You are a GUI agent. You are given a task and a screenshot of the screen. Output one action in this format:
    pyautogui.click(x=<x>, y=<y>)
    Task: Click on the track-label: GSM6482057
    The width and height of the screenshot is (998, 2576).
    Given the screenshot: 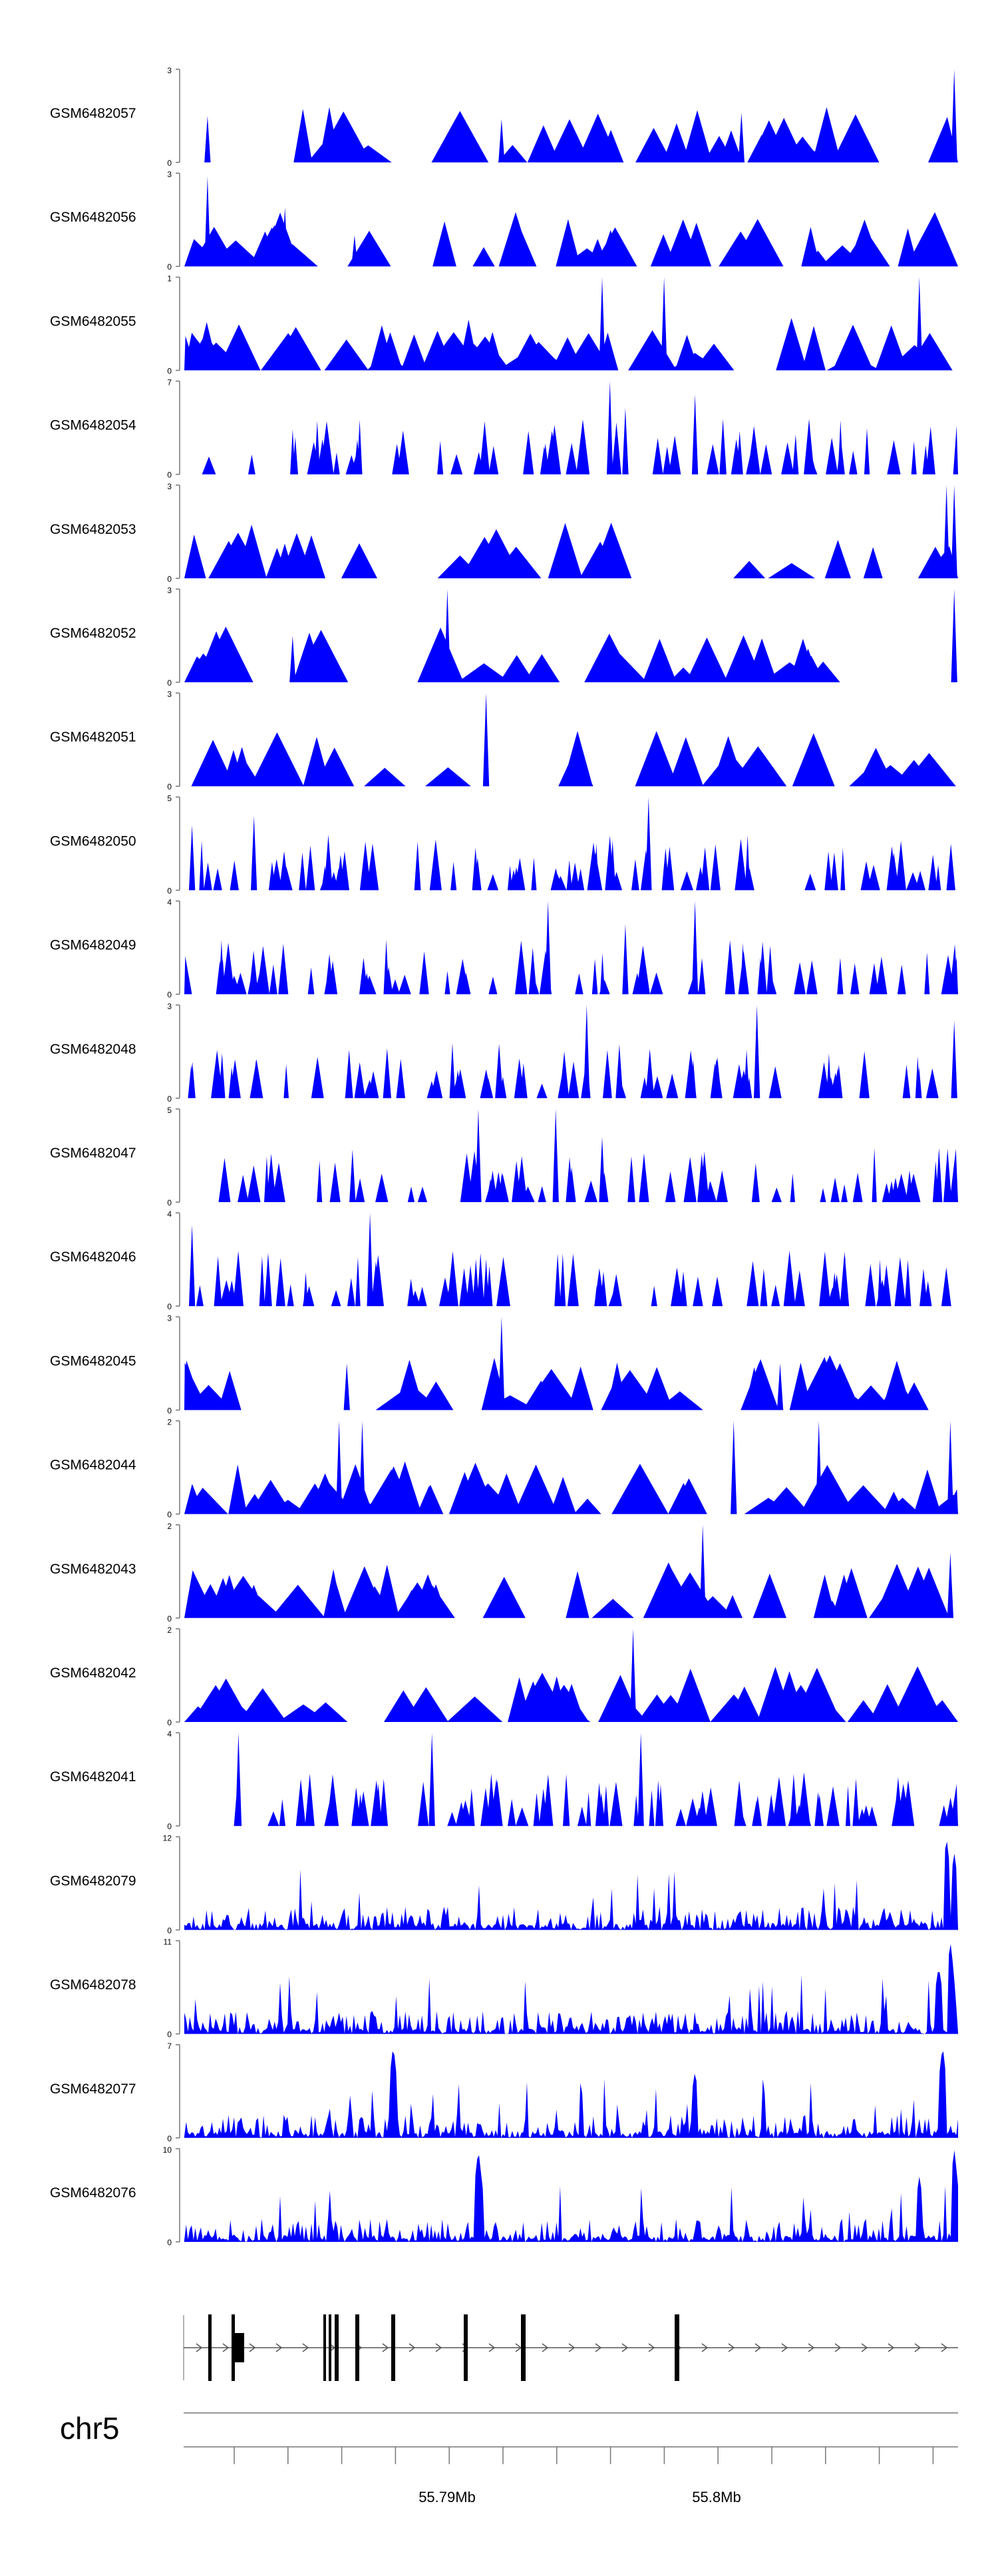 What is the action you would take?
    pyautogui.click(x=93, y=113)
    